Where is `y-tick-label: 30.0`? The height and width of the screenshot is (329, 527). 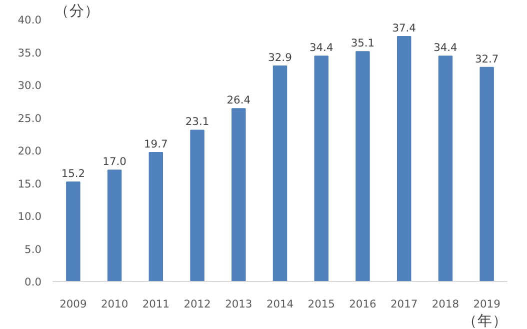 y-tick-label: 30.0 is located at coordinates (30, 85).